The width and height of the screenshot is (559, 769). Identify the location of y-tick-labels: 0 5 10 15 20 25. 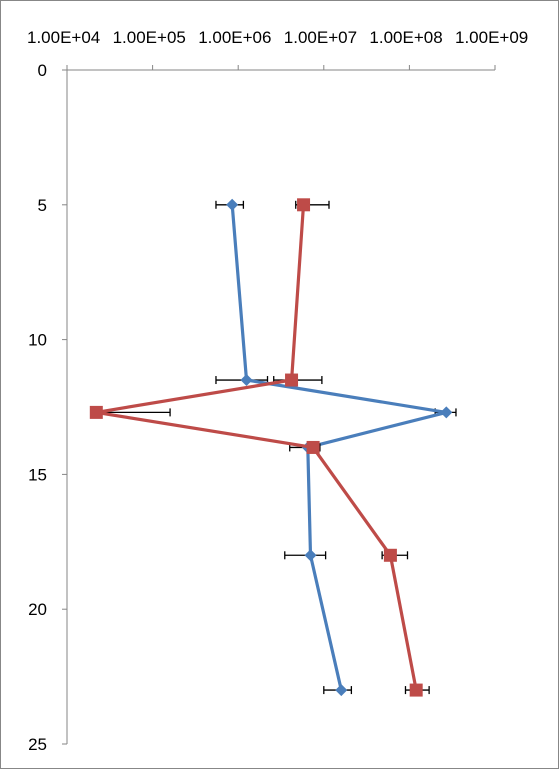
(37, 407).